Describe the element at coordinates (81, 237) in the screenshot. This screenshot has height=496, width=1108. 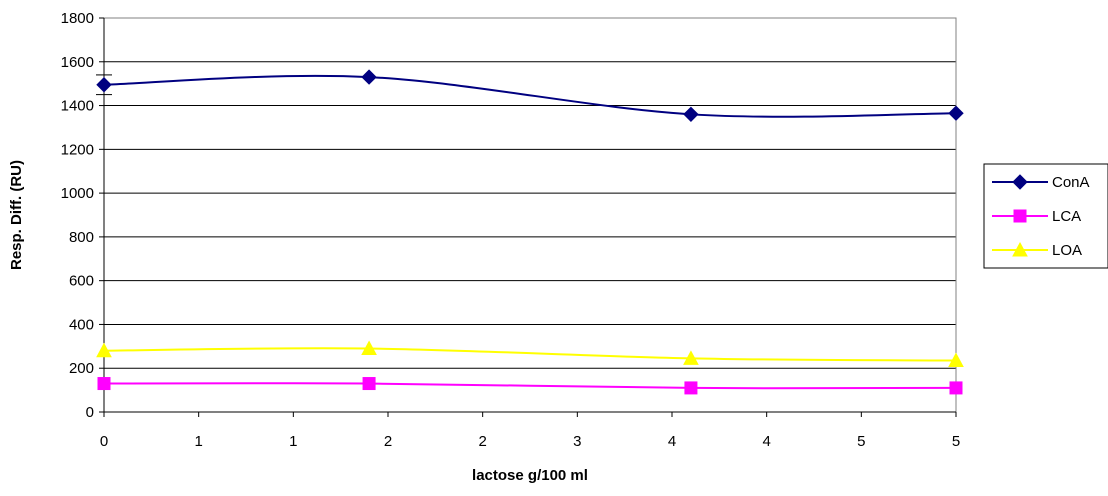
I see `y-tick-label: 800` at that location.